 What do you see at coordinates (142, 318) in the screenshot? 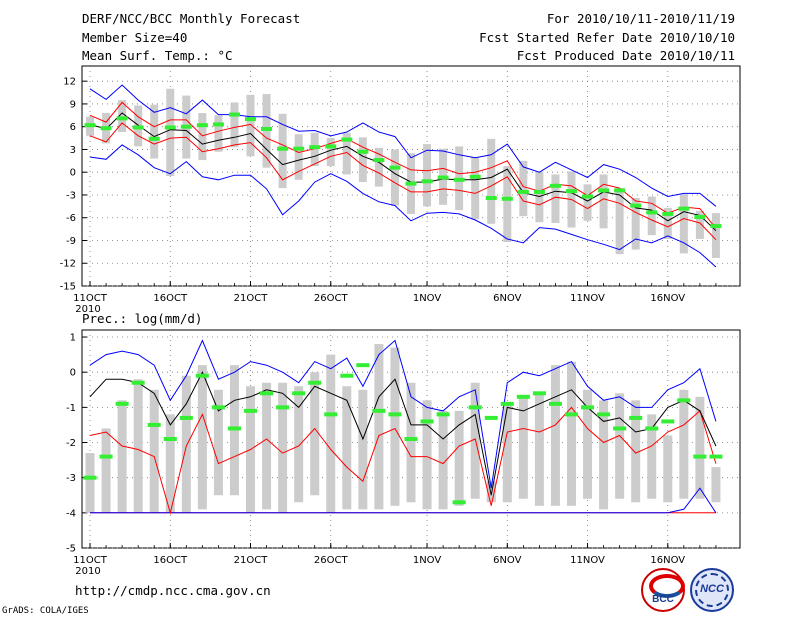
I see `precip-panel-title: Prec.: log(mm/d)` at bounding box center [142, 318].